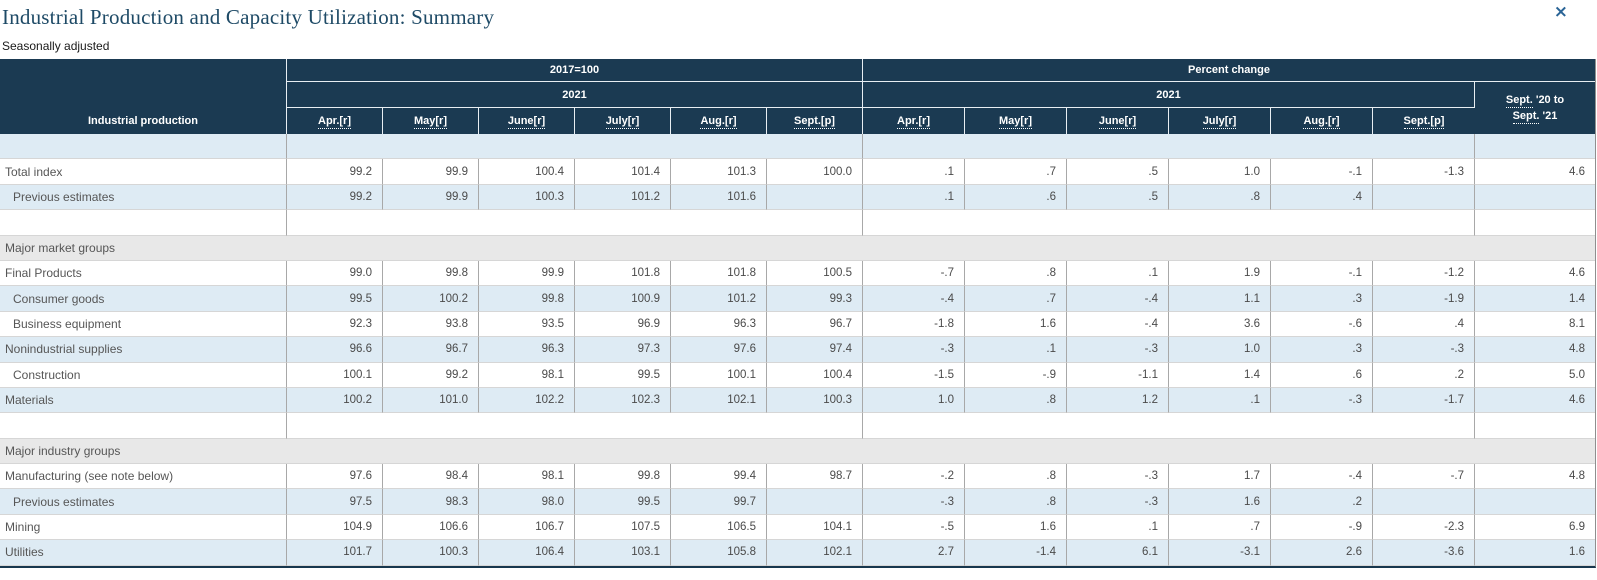  Describe the element at coordinates (815, 527) in the screenshot. I see `index-value-6: 104.1` at that location.